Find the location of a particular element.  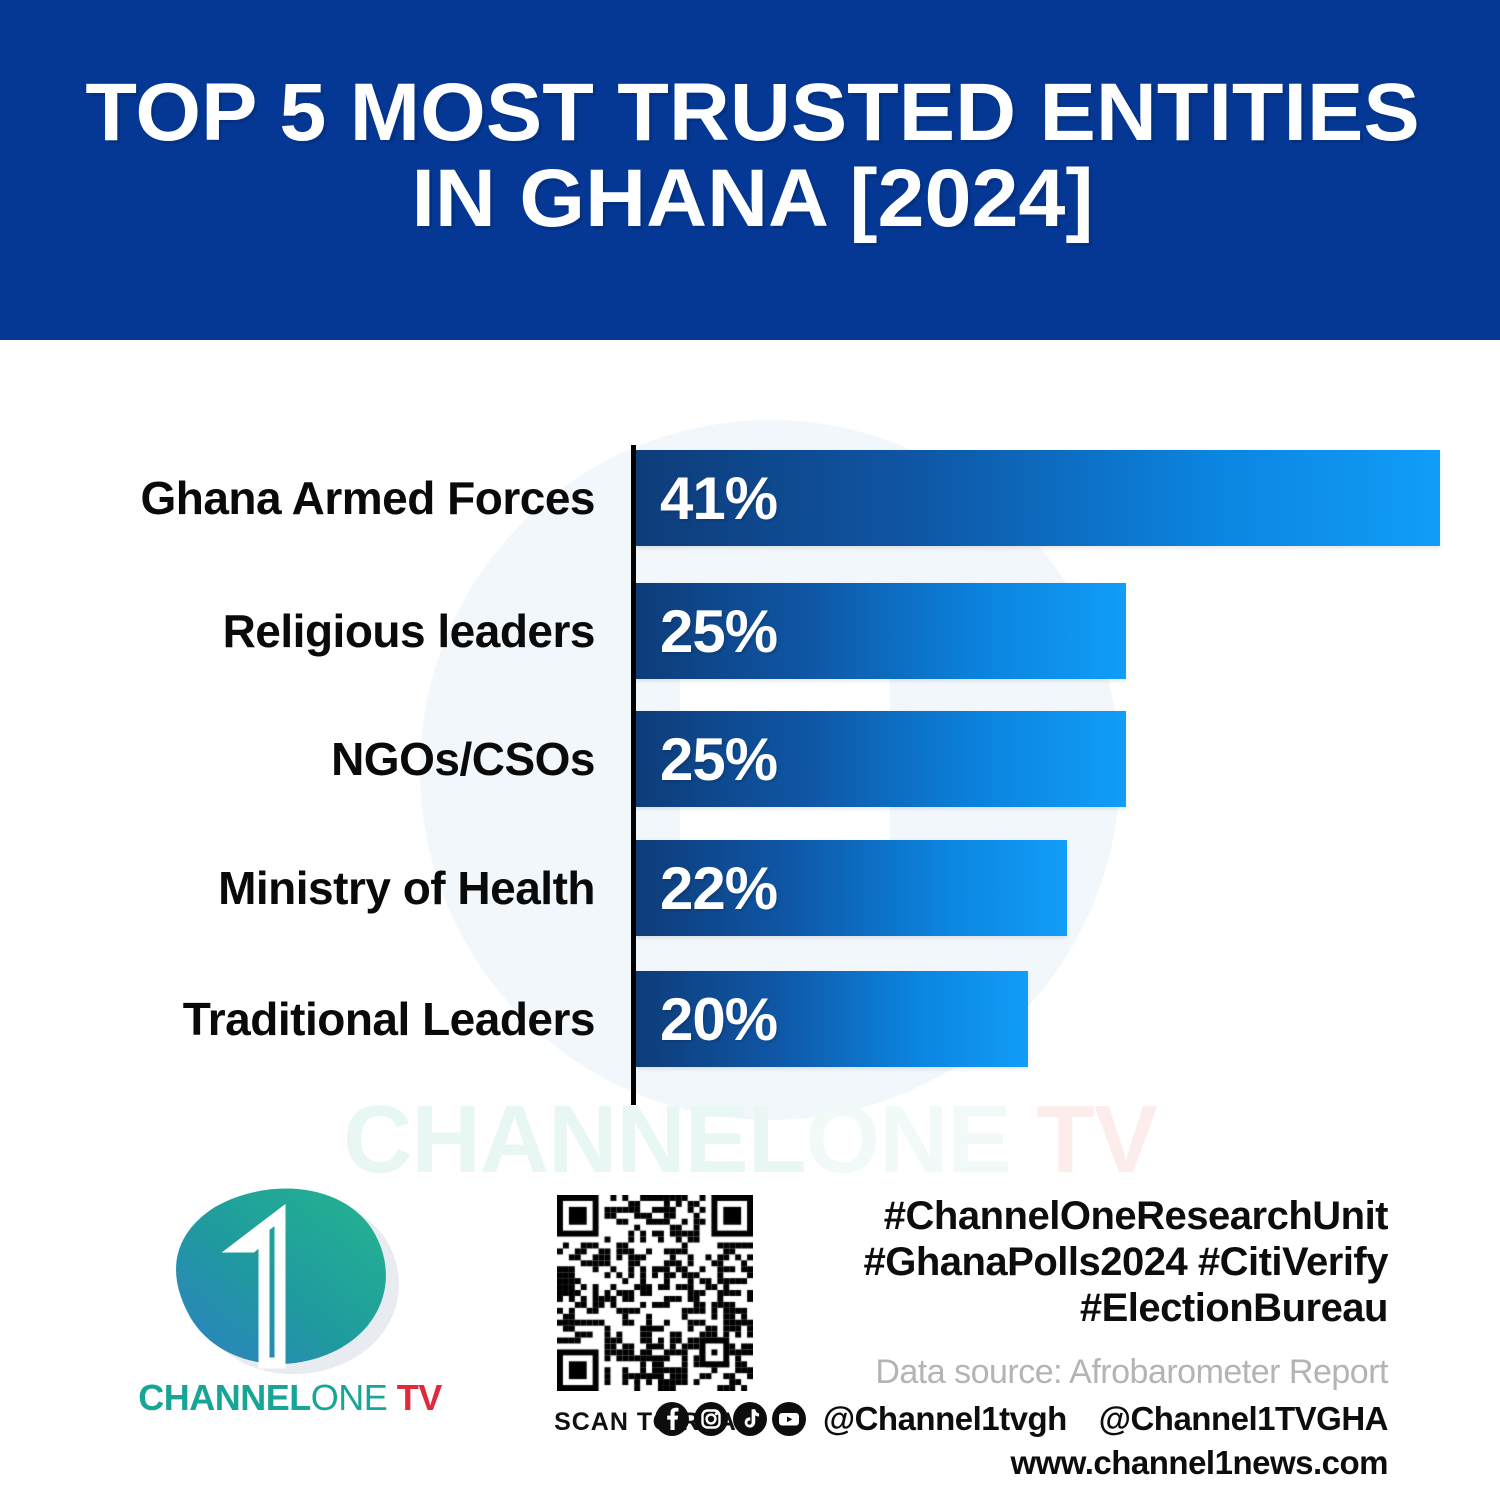

chart-y-axis is located at coordinates (633, 775).